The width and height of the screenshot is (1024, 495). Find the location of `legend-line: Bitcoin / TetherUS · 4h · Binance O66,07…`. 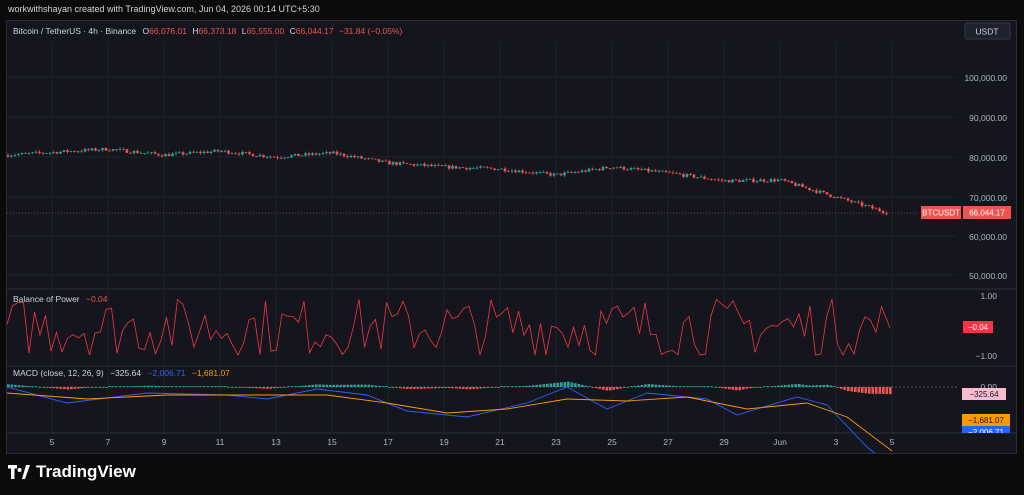

legend-line: Bitcoin / TetherUS · 4h · Binance O66,07… is located at coordinates (207, 31).